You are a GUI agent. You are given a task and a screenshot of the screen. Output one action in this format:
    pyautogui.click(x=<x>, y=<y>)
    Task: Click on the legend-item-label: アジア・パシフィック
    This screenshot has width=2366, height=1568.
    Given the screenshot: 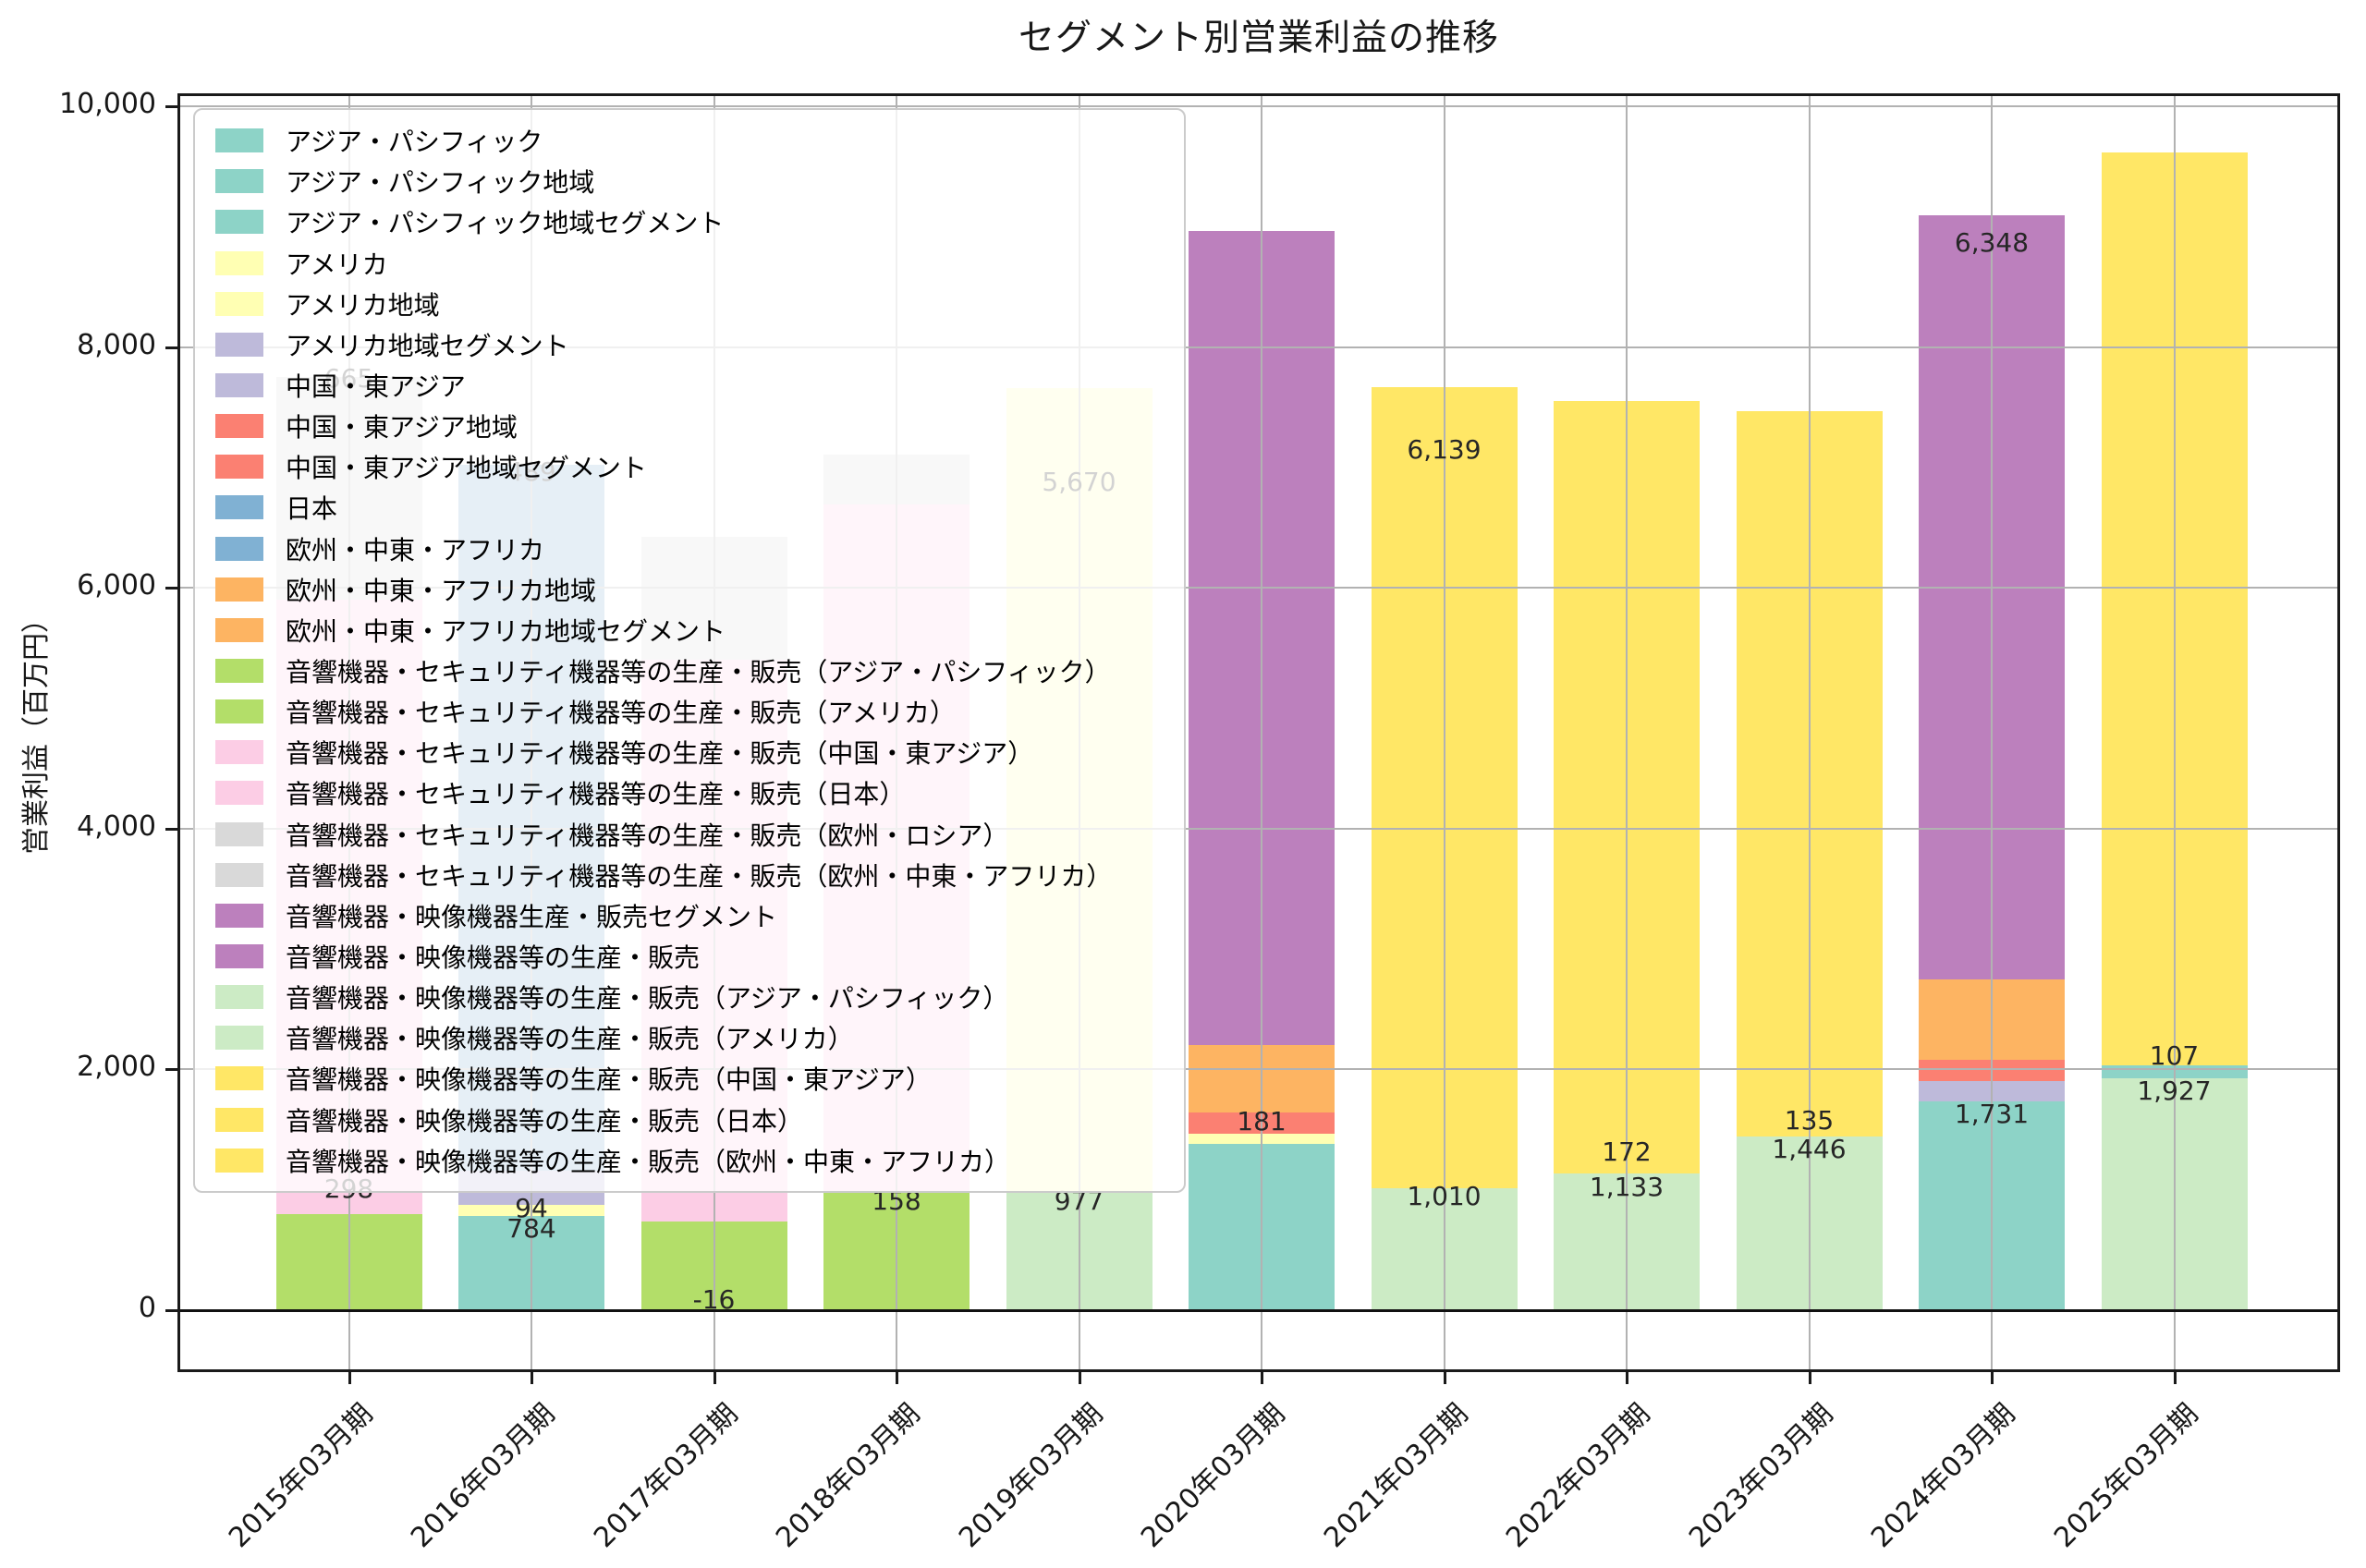 What is the action you would take?
    pyautogui.click(x=414, y=142)
    